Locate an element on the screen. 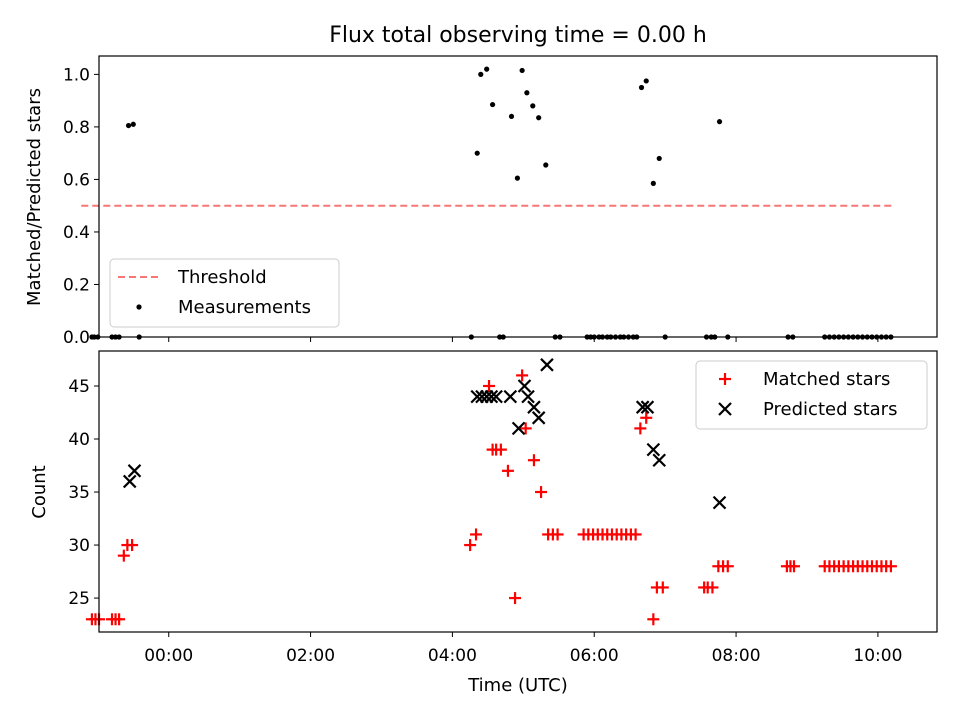 The width and height of the screenshot is (960, 720). bottom-y-axis-label: Count is located at coordinates (39, 491).